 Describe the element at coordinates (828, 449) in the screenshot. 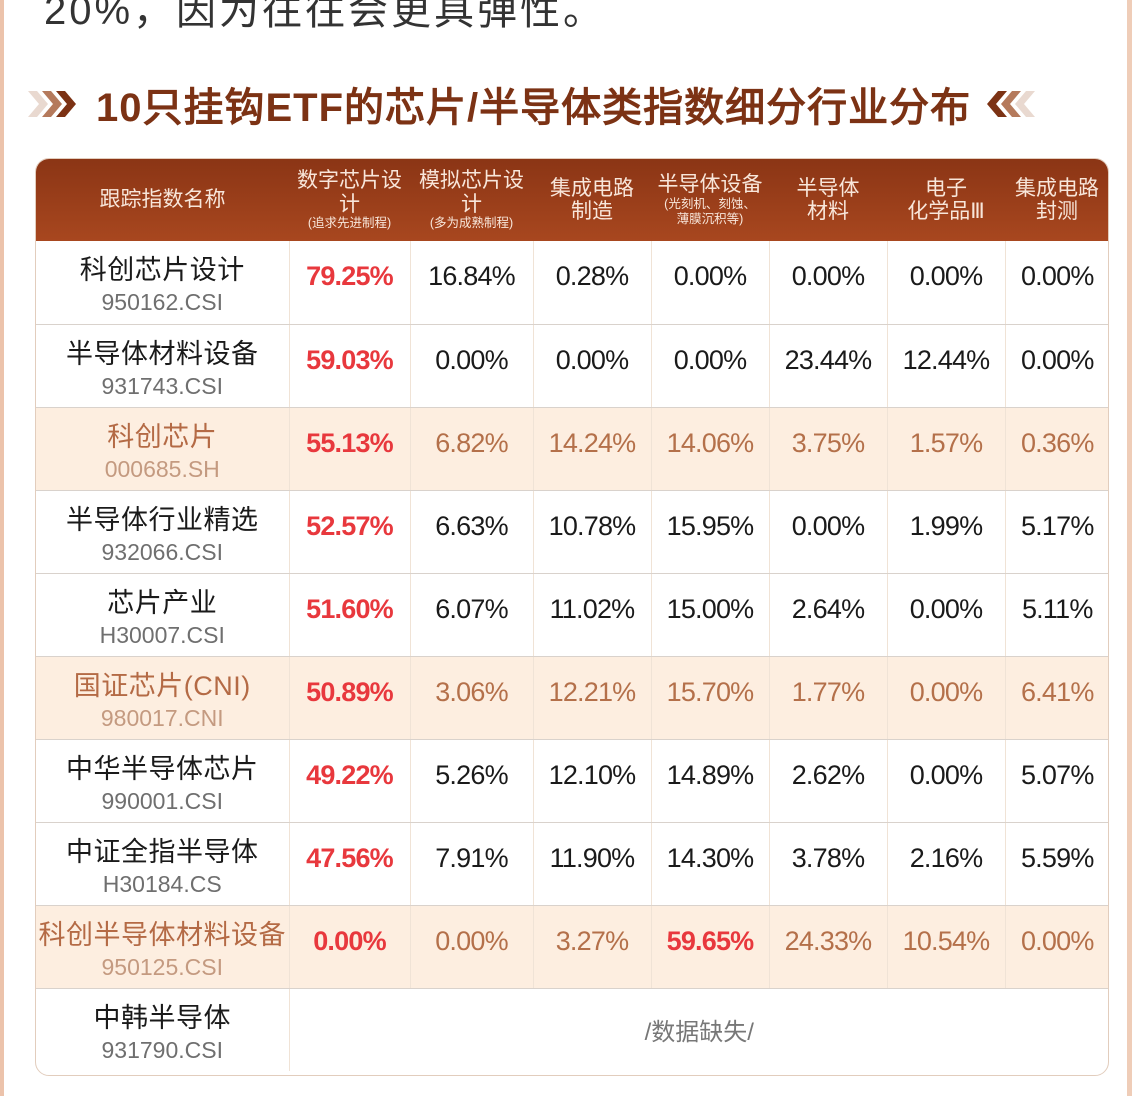

I see `percentage-cell: 3.75%` at that location.